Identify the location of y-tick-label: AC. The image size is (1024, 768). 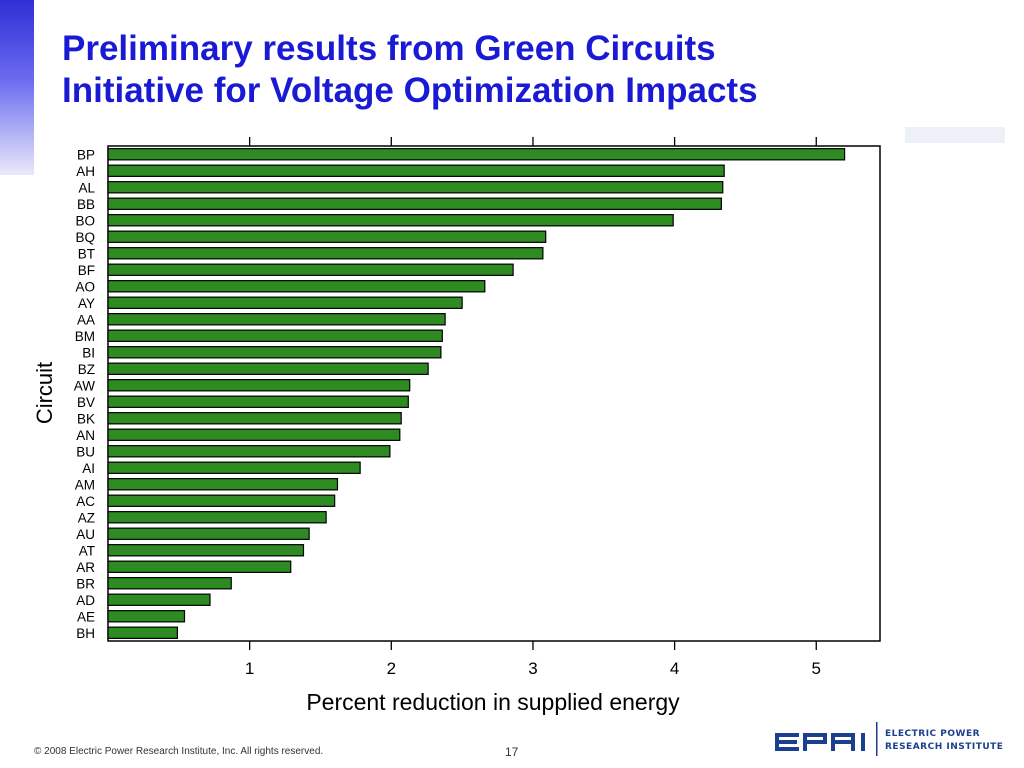
(85, 501).